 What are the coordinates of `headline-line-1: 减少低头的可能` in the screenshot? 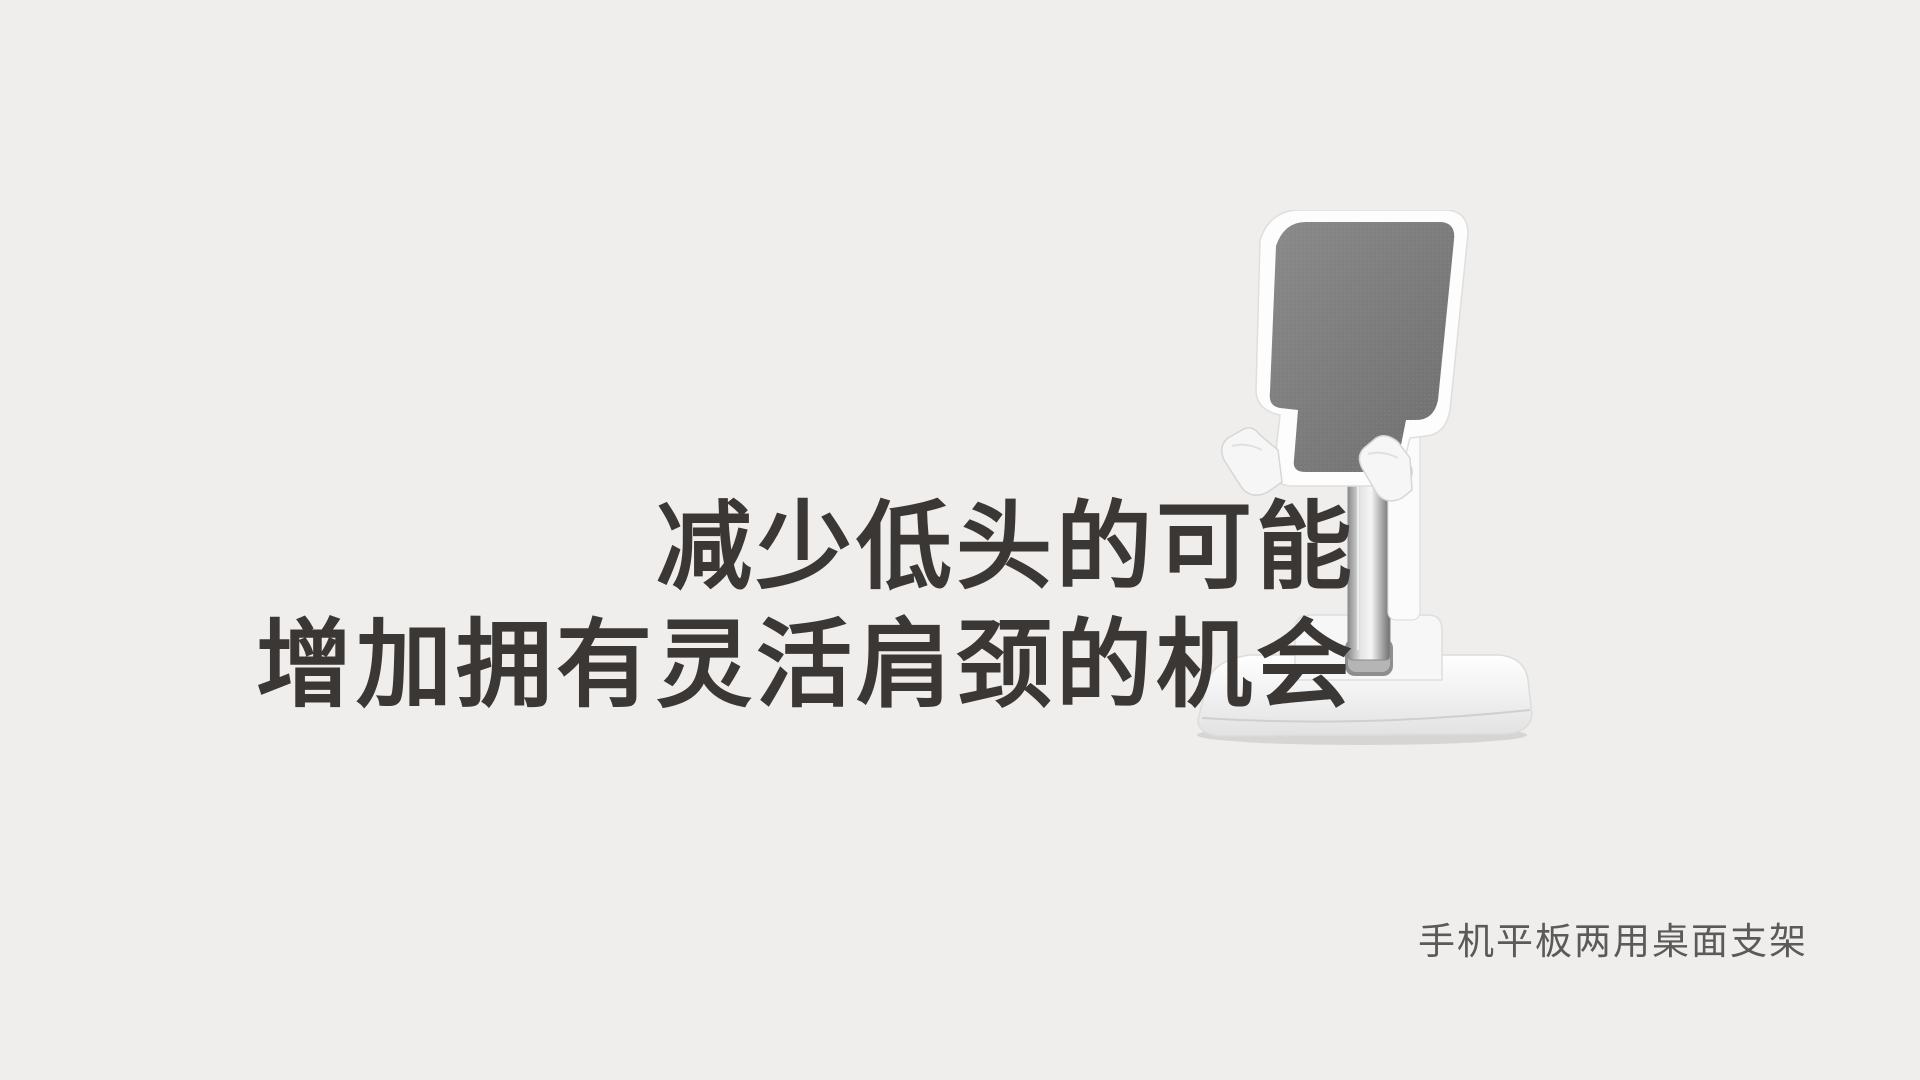 It's located at (1006, 547).